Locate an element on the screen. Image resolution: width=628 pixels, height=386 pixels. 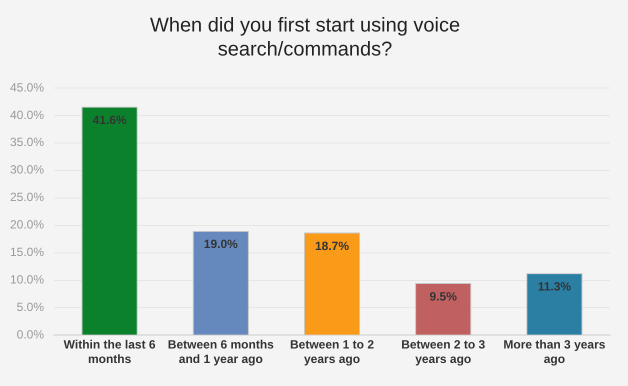
y-tick-label: 5.0% is located at coordinates (30, 307).